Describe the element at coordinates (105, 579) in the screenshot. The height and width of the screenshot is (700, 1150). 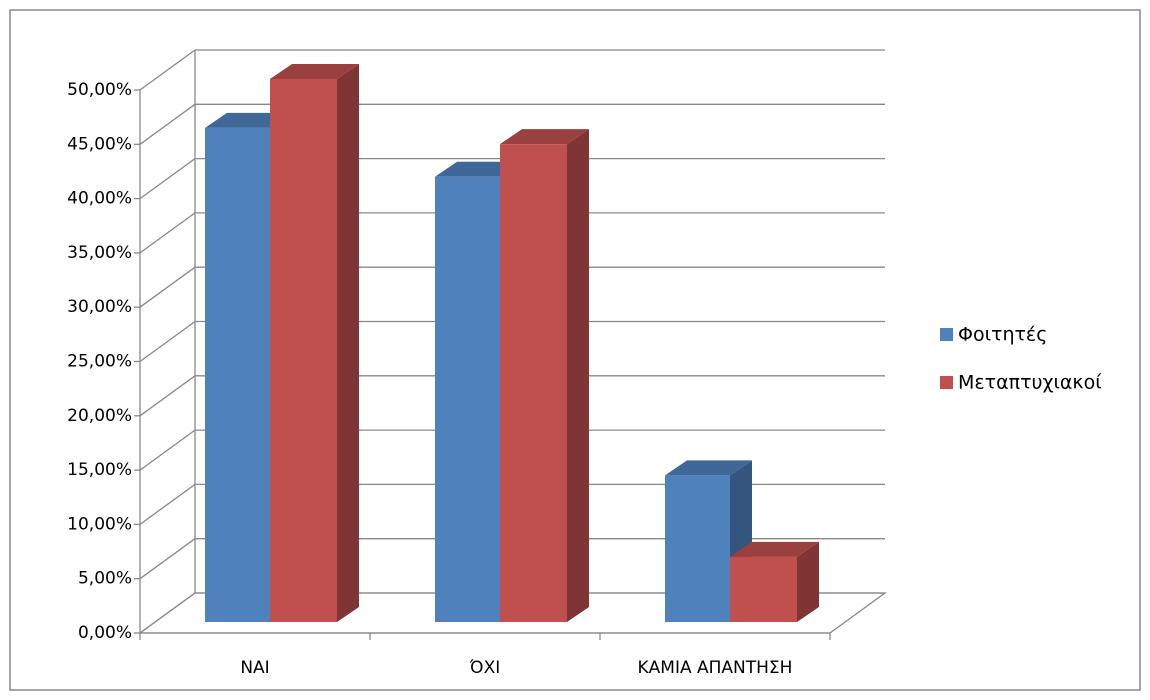
I see `y-tick-label: 5,00%` at that location.